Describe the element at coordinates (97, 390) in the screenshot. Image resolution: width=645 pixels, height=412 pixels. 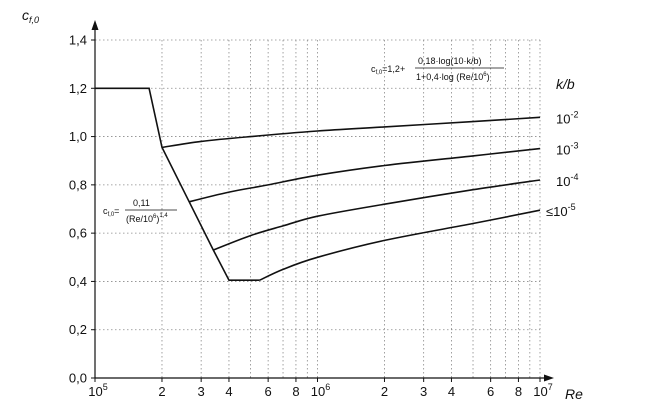
I see `x-tick-label: 10⁵` at that location.